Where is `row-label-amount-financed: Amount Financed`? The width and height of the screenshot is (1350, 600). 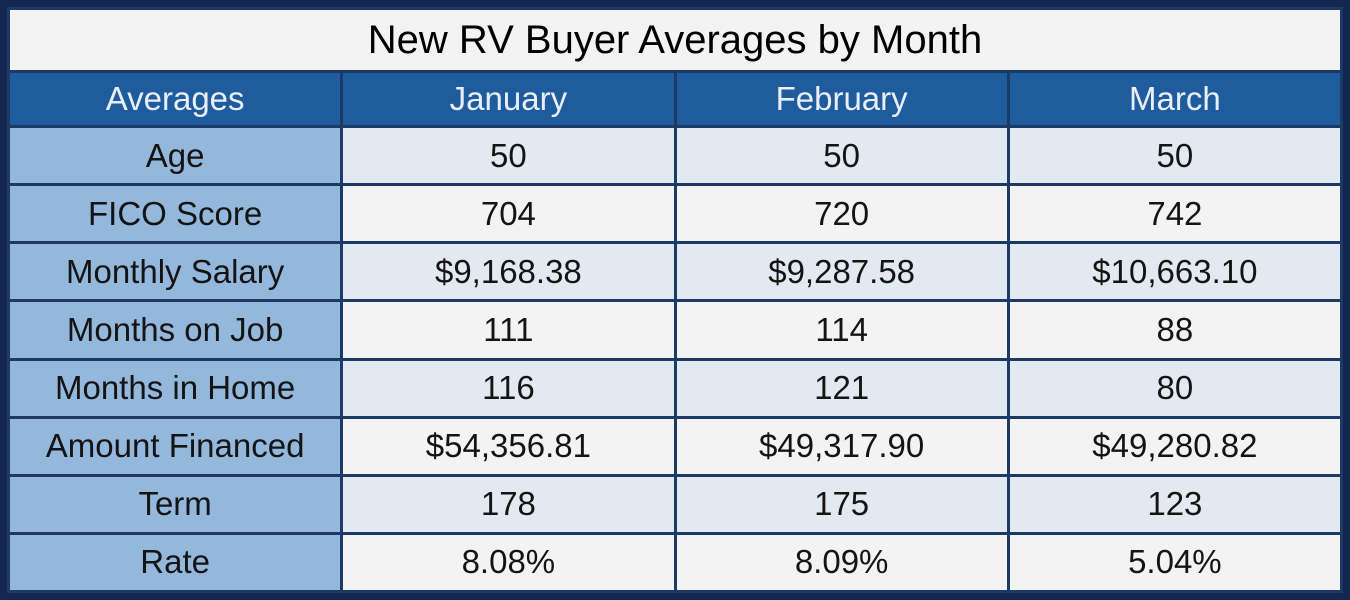
row-label-amount-financed: Amount Financed is located at coordinates (175, 446).